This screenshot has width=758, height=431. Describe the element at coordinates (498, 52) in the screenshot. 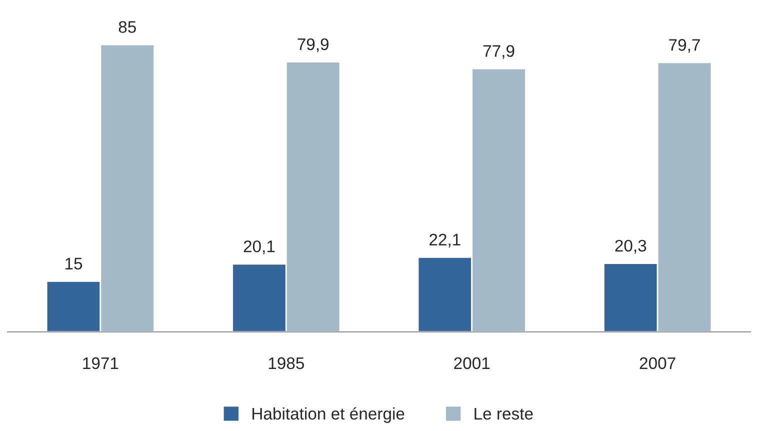

I see `data-label: 77,9` at that location.